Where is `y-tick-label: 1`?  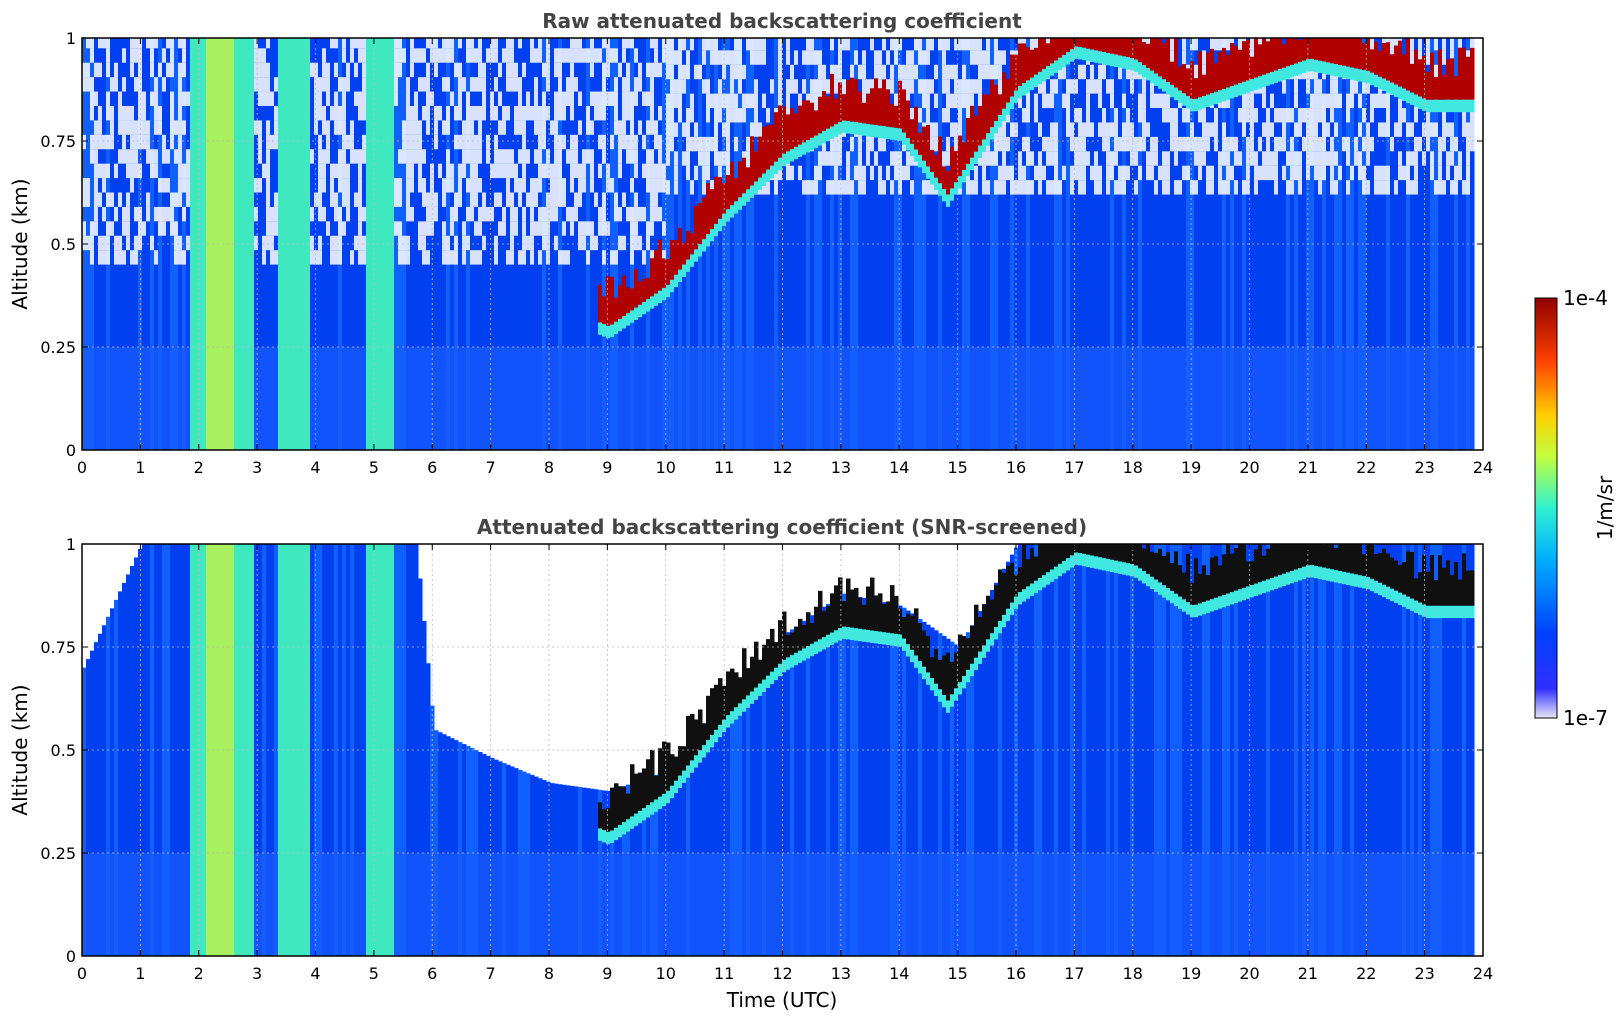 y-tick-label: 1 is located at coordinates (71, 544).